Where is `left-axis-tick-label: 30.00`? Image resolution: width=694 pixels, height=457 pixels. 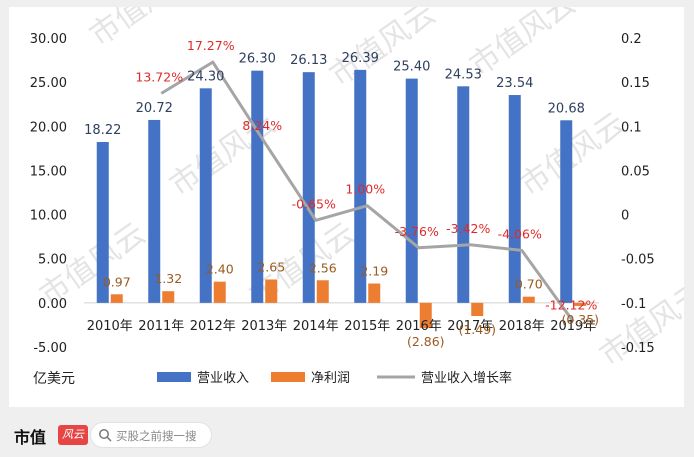 left-axis-tick-label: 30.00 is located at coordinates (48, 39).